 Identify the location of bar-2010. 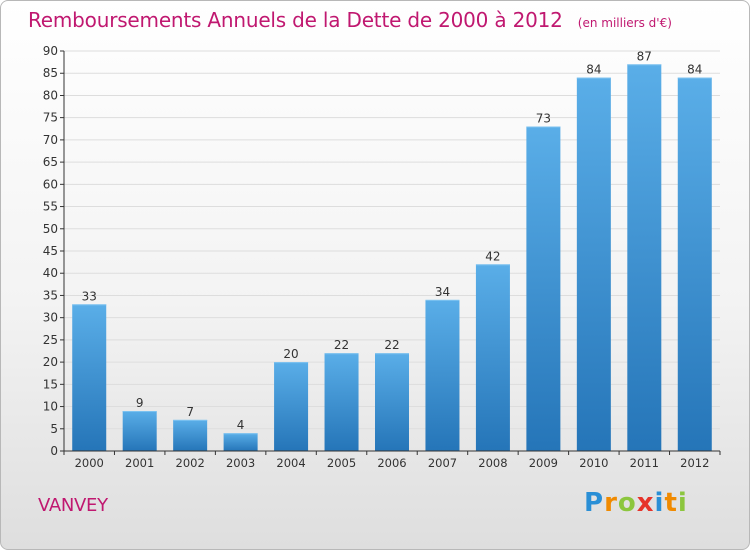
(593, 264).